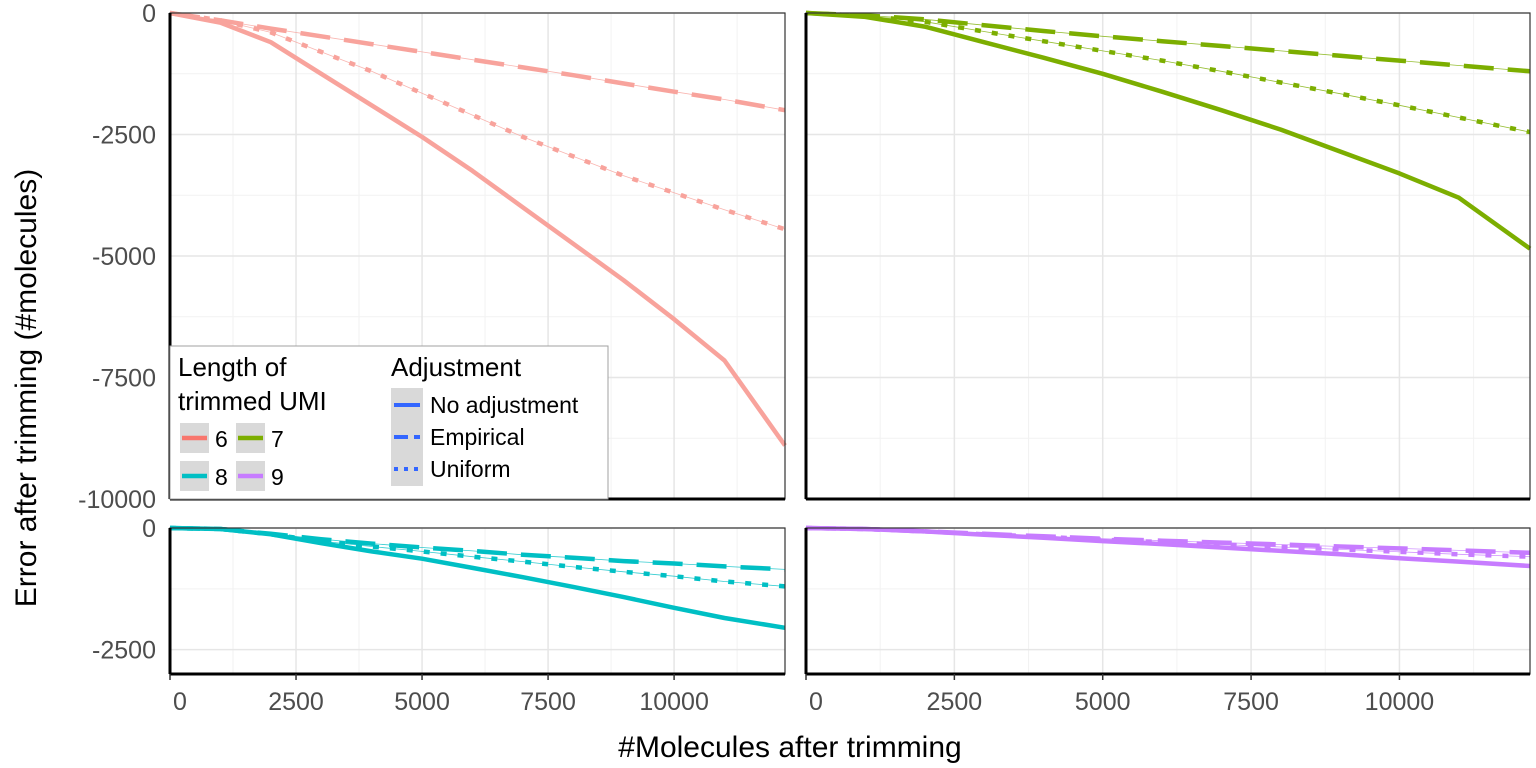 Image resolution: width=1536 pixels, height=768 pixels. I want to click on legend-label: Uniform, so click(470, 469).